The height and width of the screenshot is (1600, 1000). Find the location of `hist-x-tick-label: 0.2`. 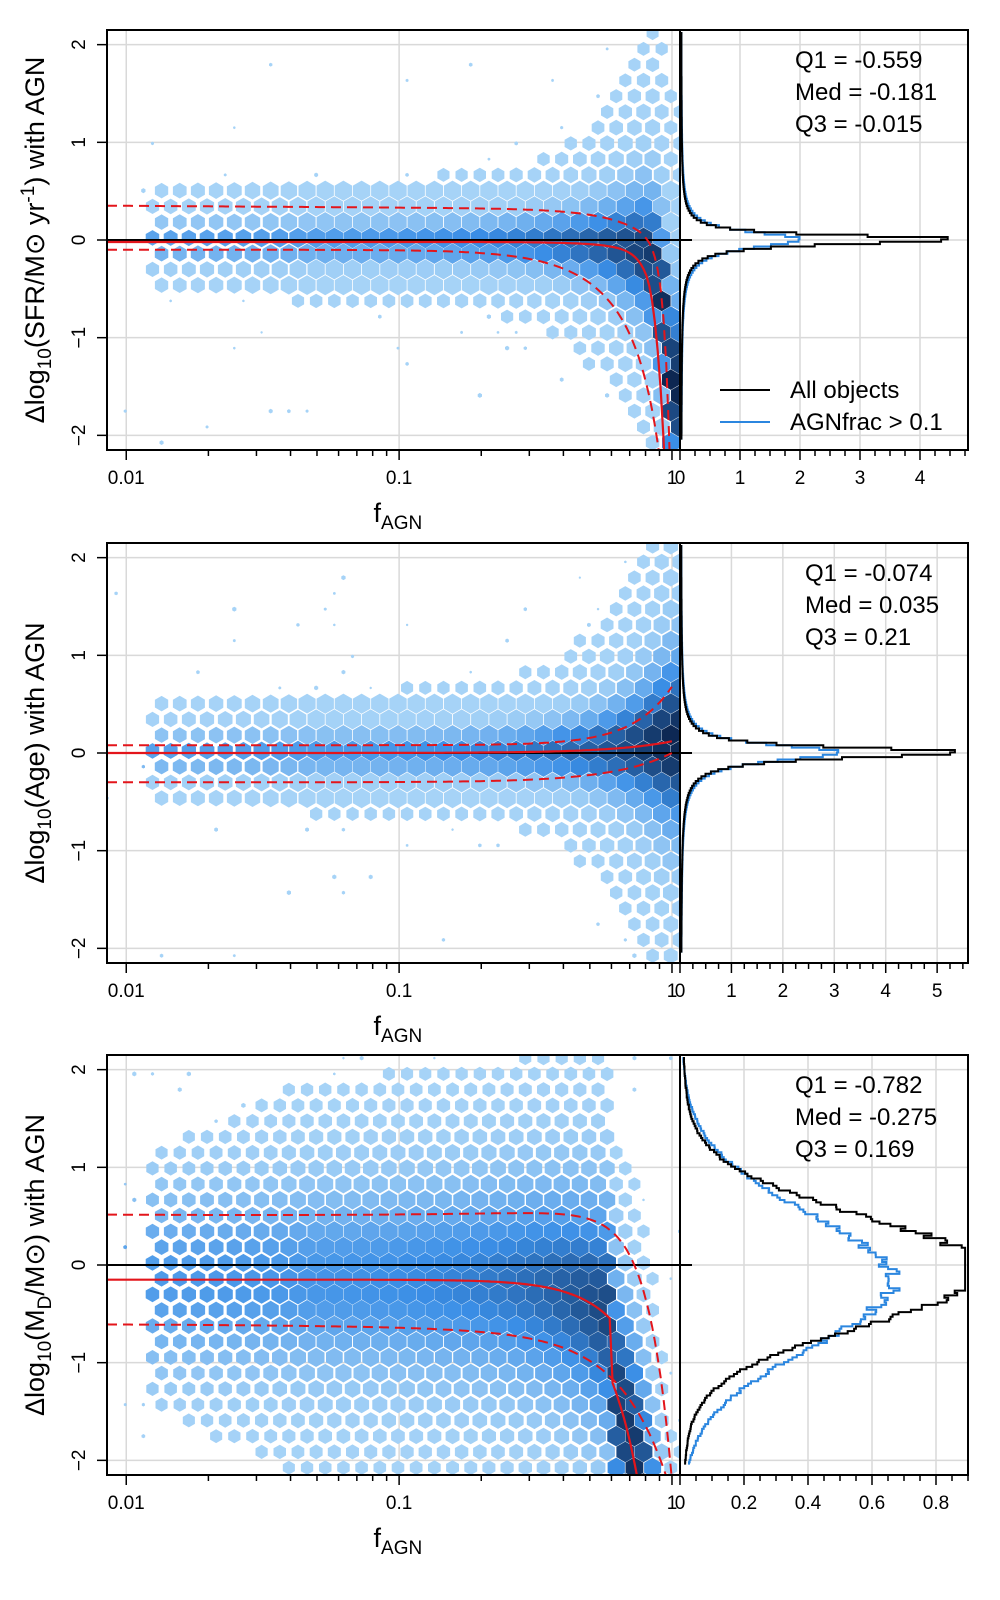

hist-x-tick-label: 0.2 is located at coordinates (744, 1503).